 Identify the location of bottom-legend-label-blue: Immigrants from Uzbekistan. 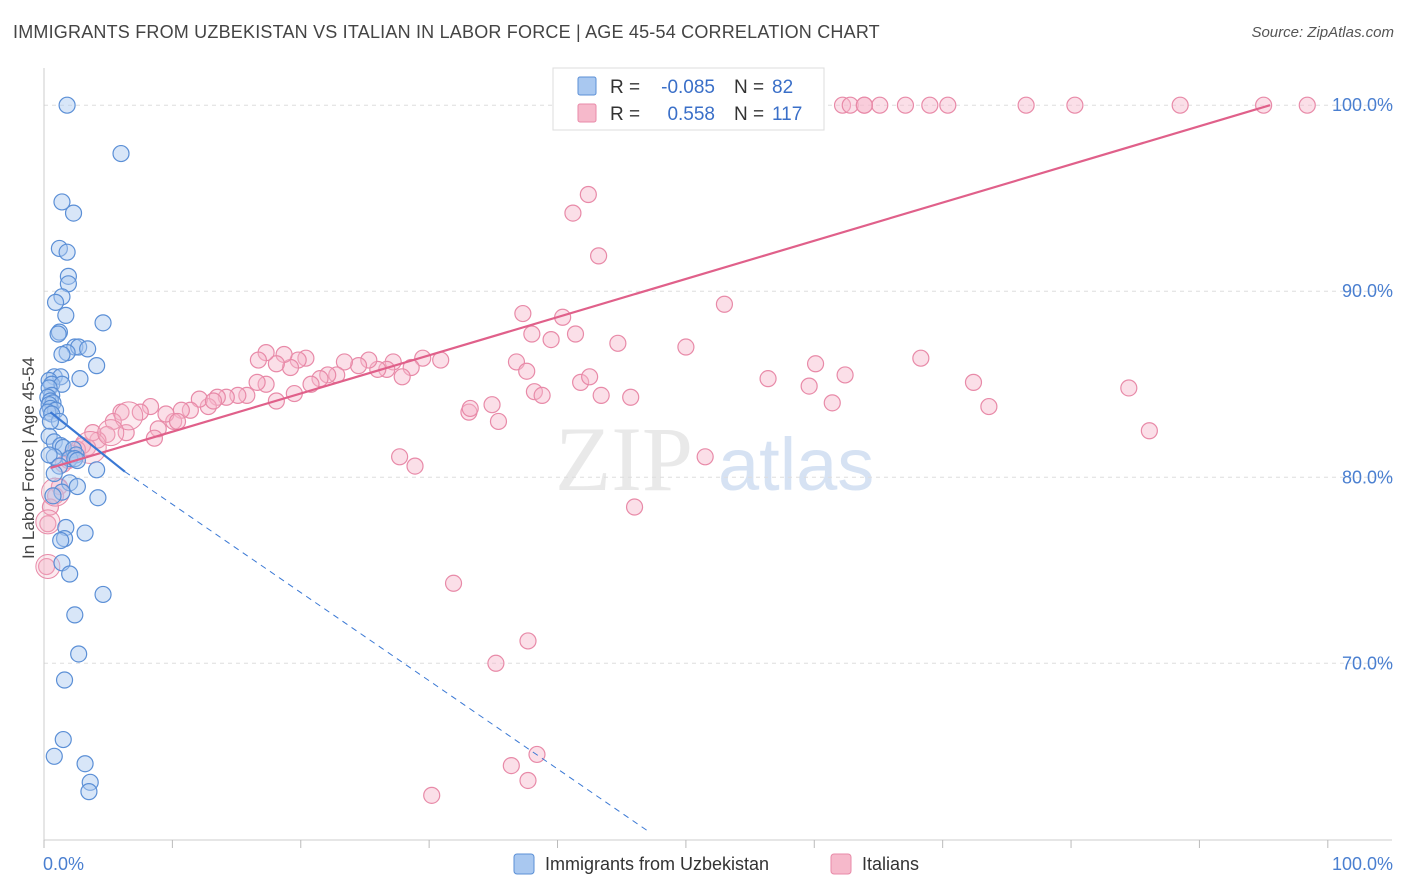
(657, 864).